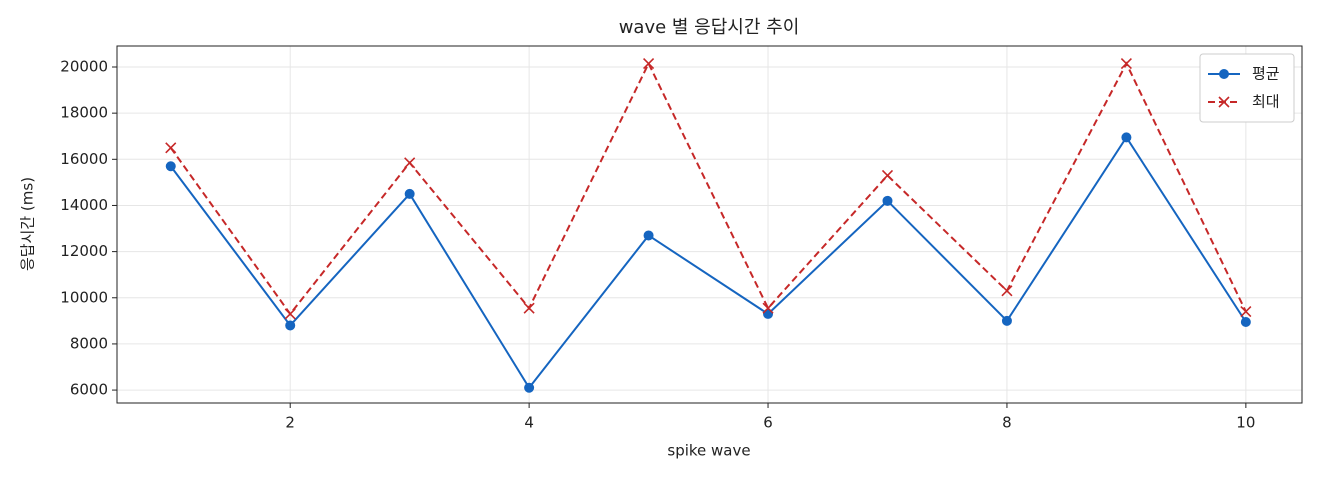 This screenshot has height=480, width=1320. What do you see at coordinates (84, 159) in the screenshot?
I see `y-tick-label: 16000` at bounding box center [84, 159].